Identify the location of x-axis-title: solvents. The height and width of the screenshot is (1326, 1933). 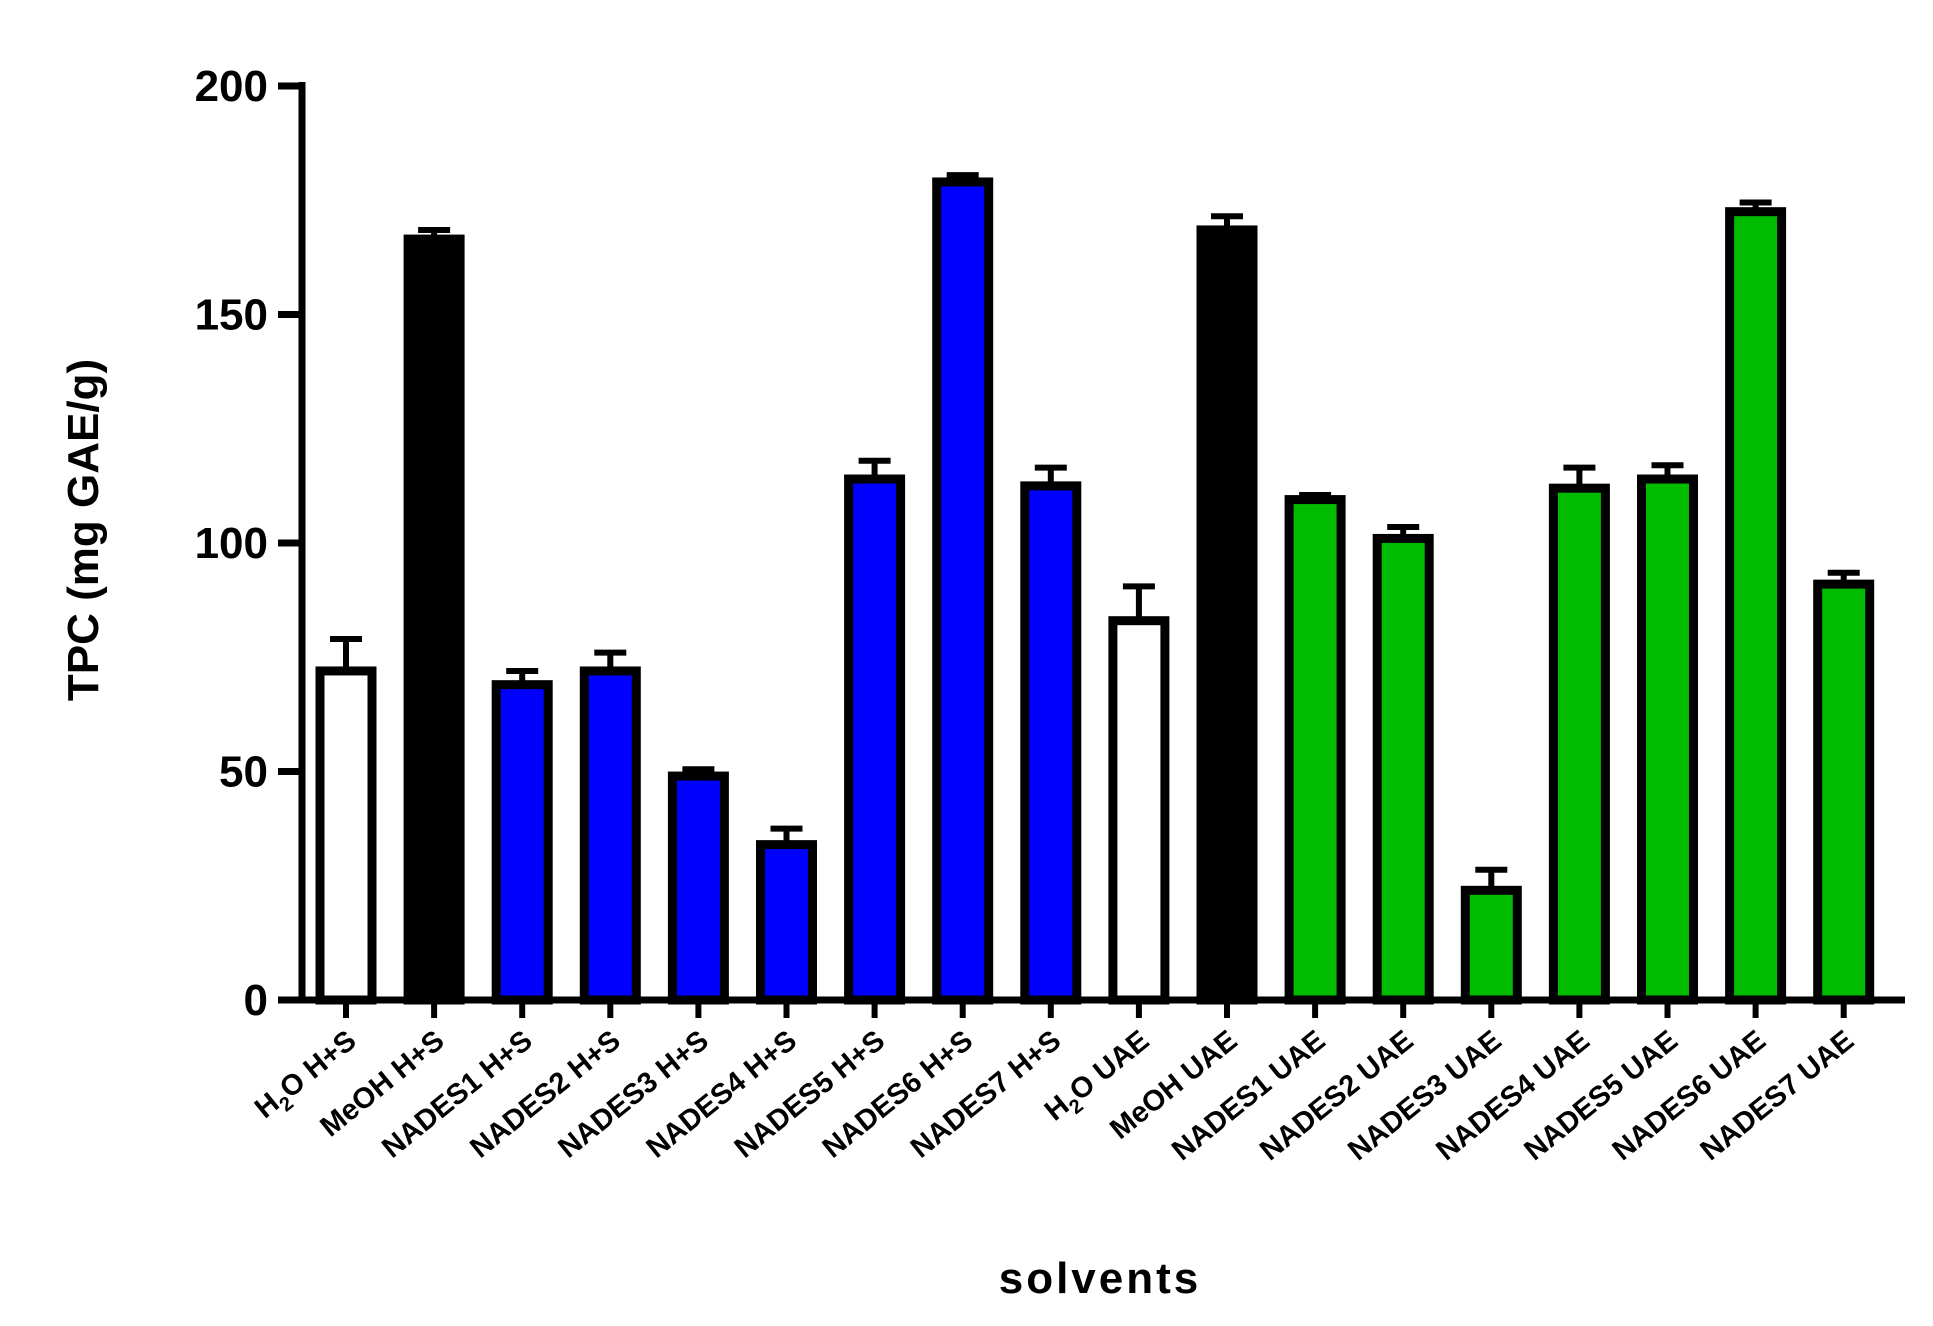
(1100, 1278).